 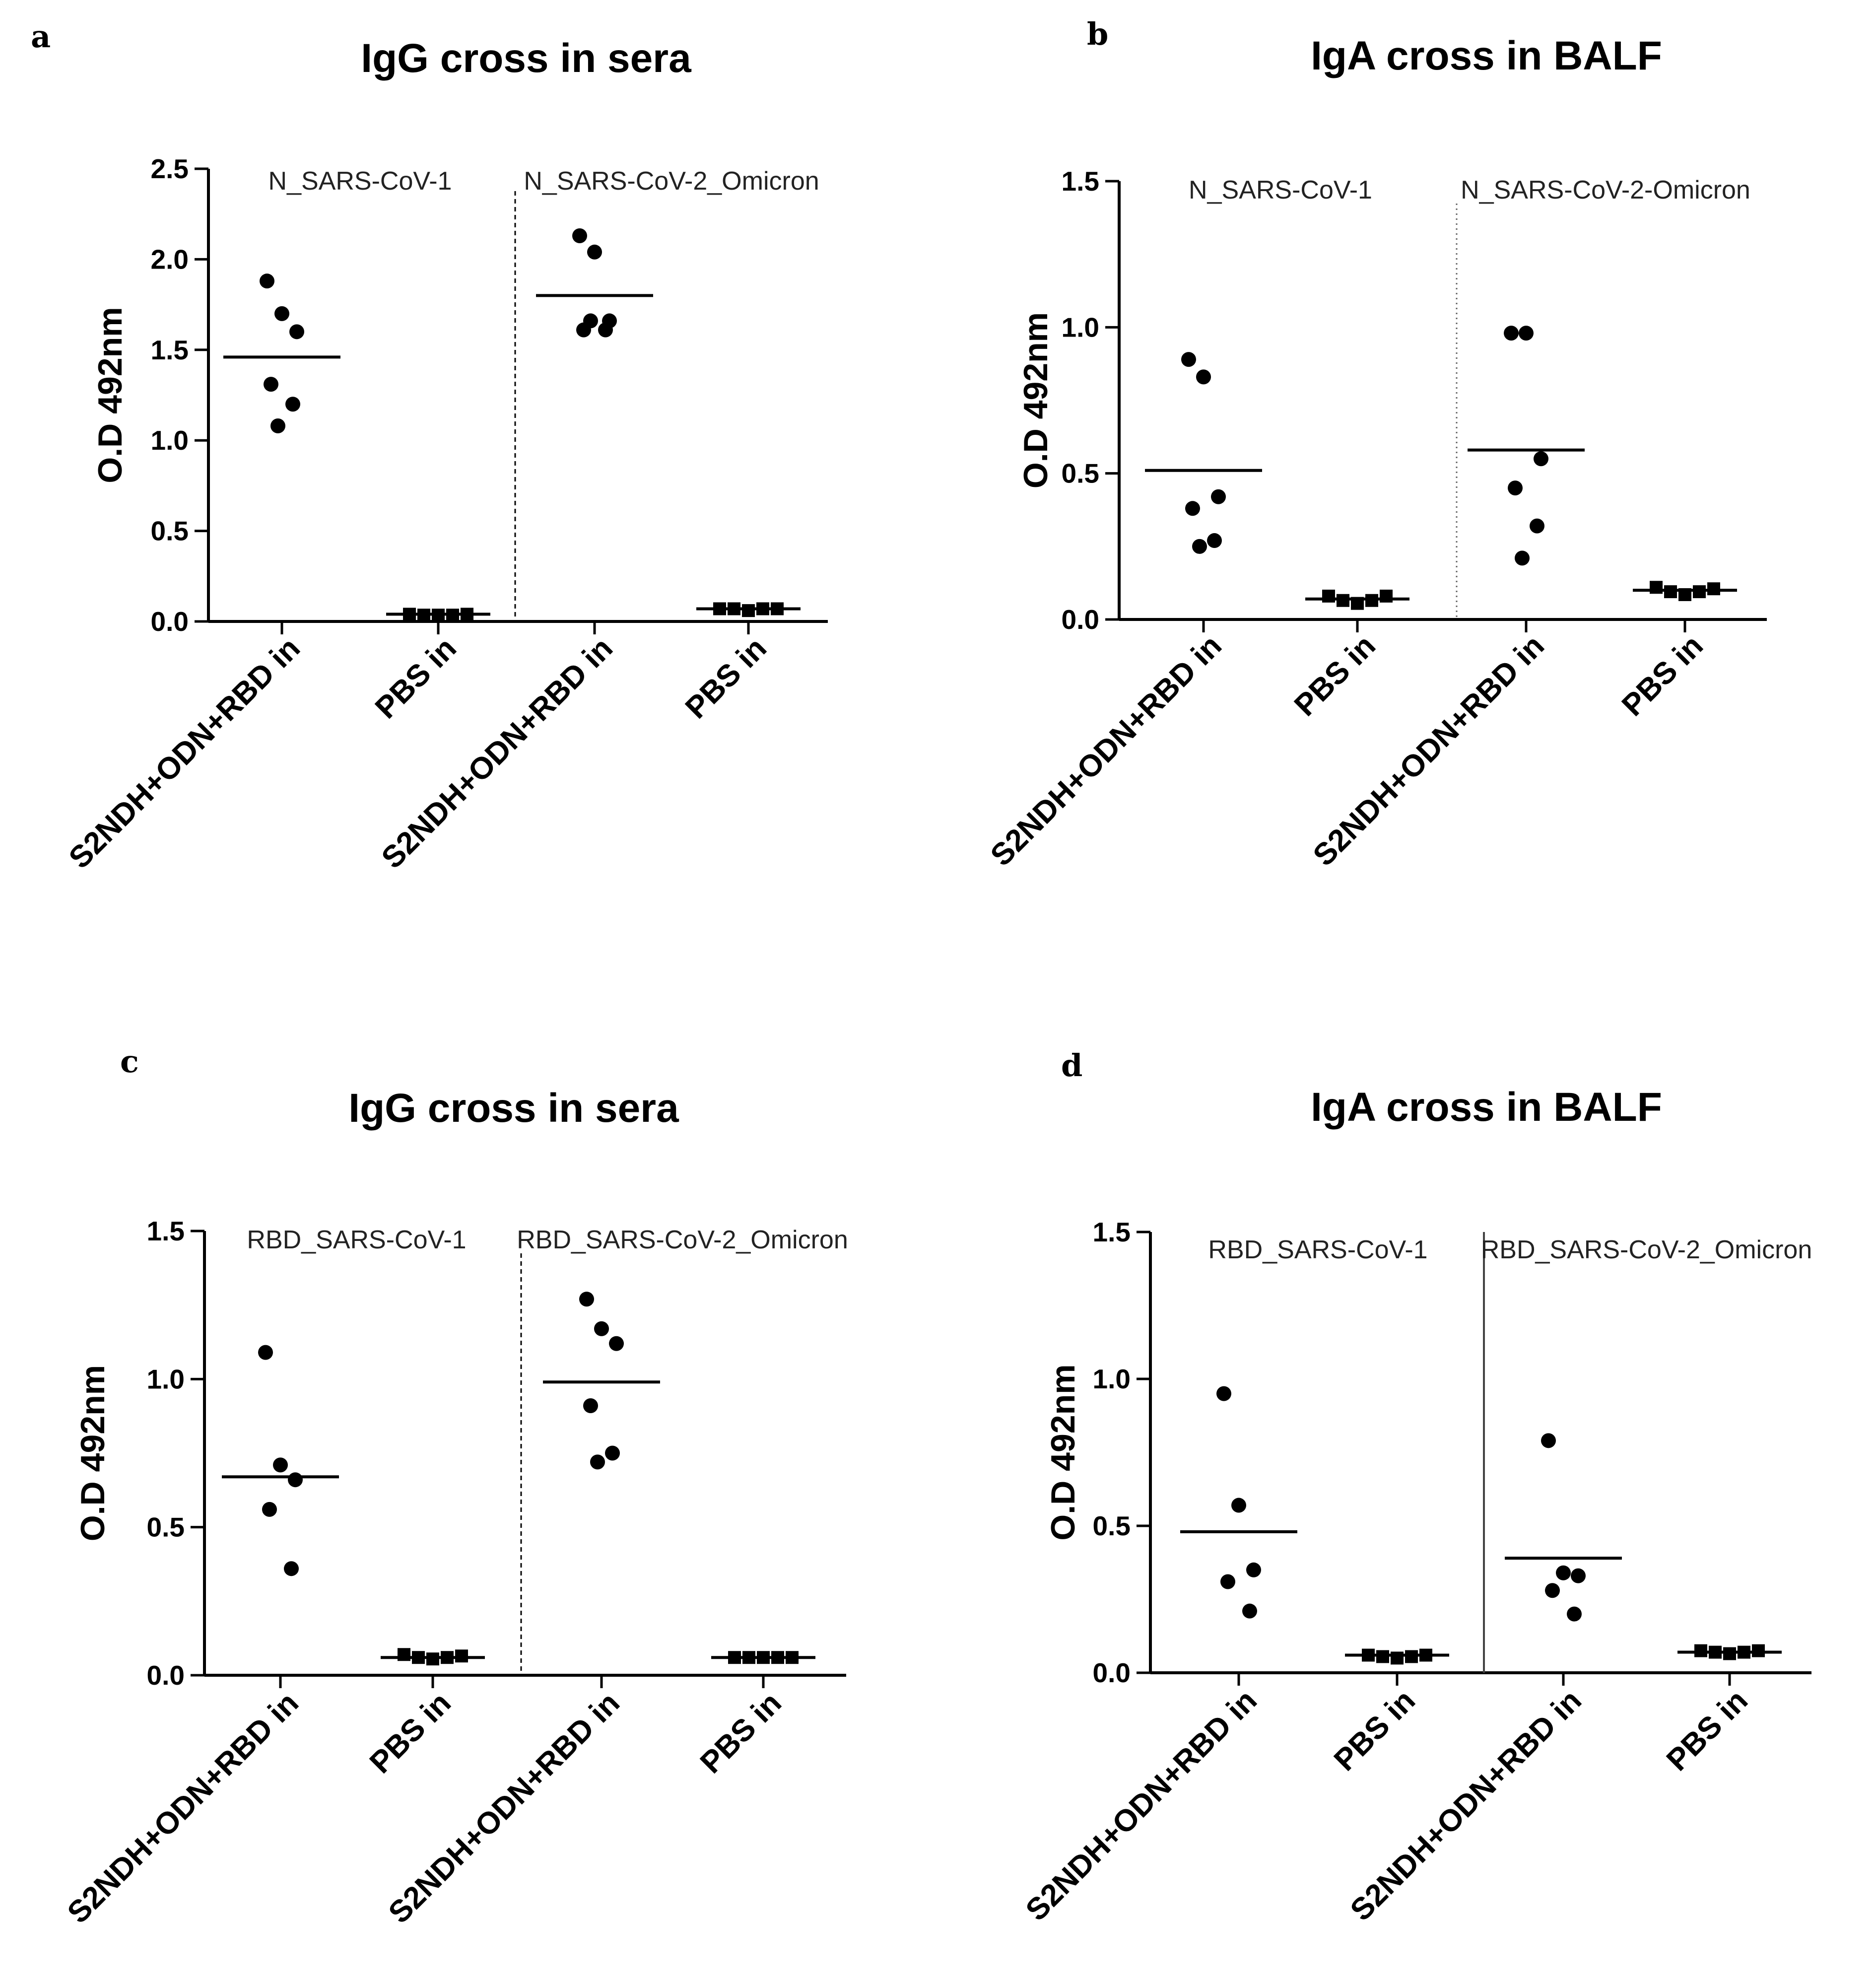 What do you see at coordinates (1097, 34) in the screenshot?
I see `panel-letter: b` at bounding box center [1097, 34].